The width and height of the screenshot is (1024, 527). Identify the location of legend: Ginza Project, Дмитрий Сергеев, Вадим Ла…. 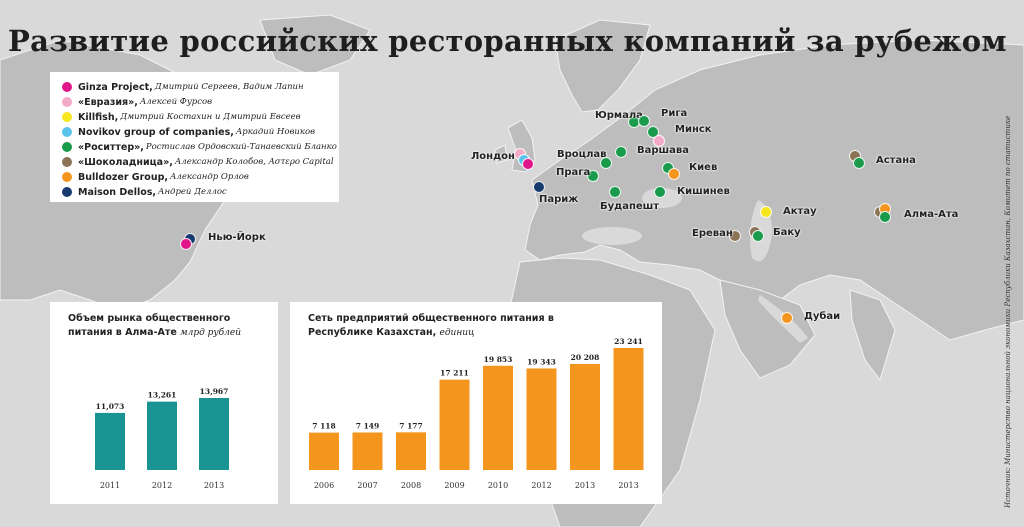
(194, 137).